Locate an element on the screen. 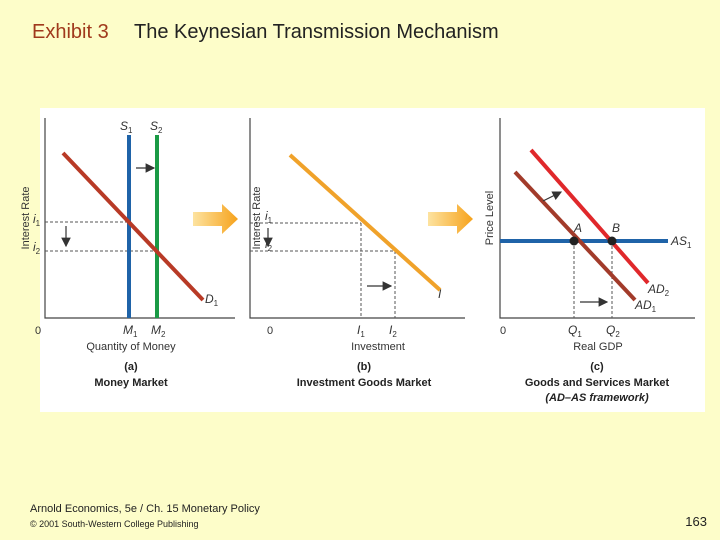 The image size is (720, 540). footer-copyright: © 2001 South-Western College Publishing is located at coordinates (114, 524).